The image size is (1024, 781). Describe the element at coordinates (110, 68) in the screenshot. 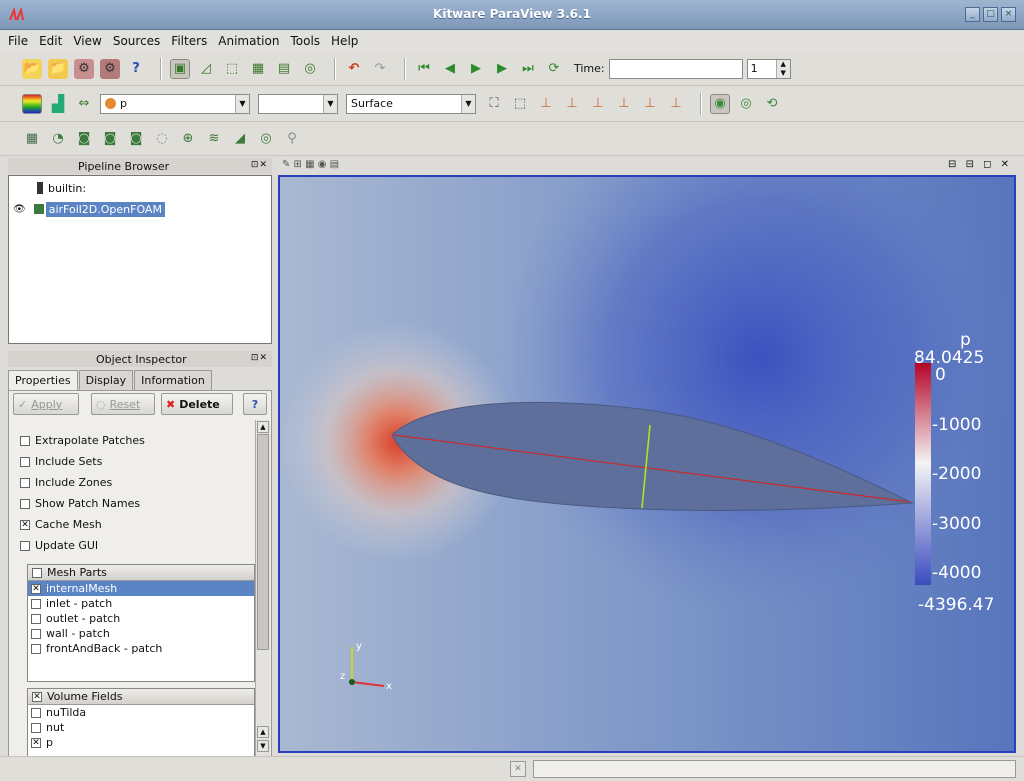

I see `disconnect-icon: ⚙` at that location.